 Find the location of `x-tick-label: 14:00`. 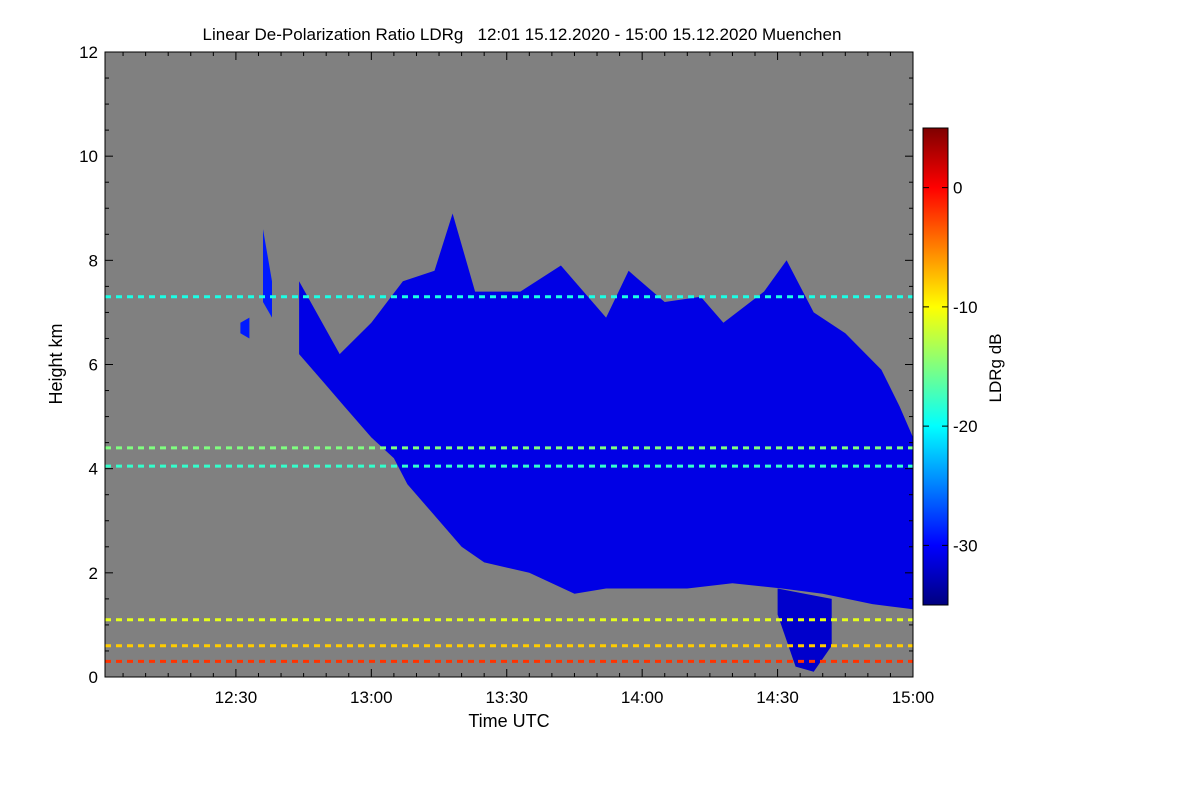

x-tick-label: 14:00 is located at coordinates (642, 697).